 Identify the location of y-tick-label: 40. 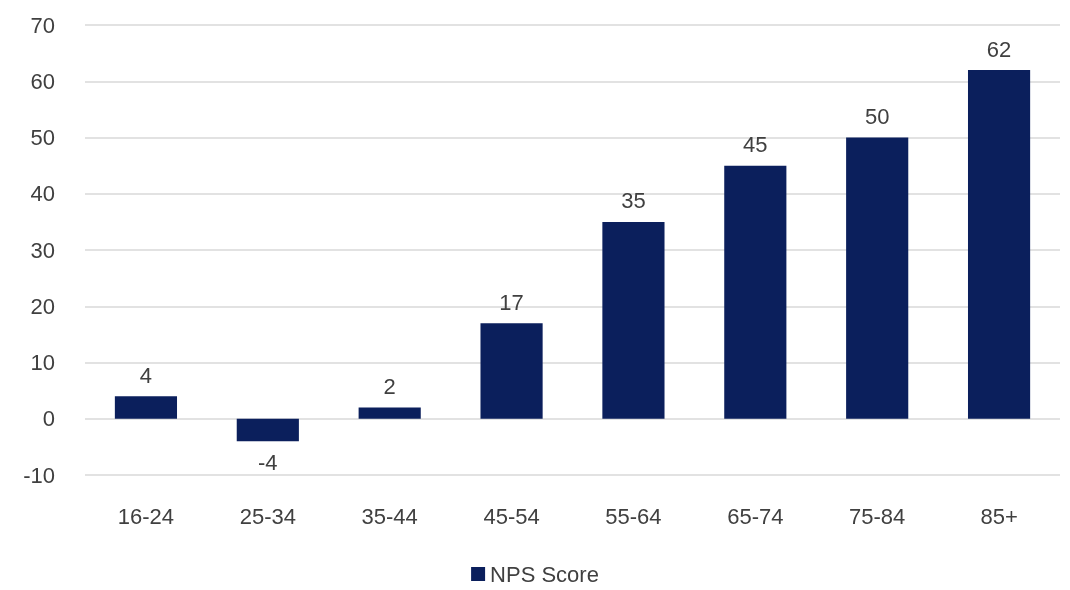
(42, 194).